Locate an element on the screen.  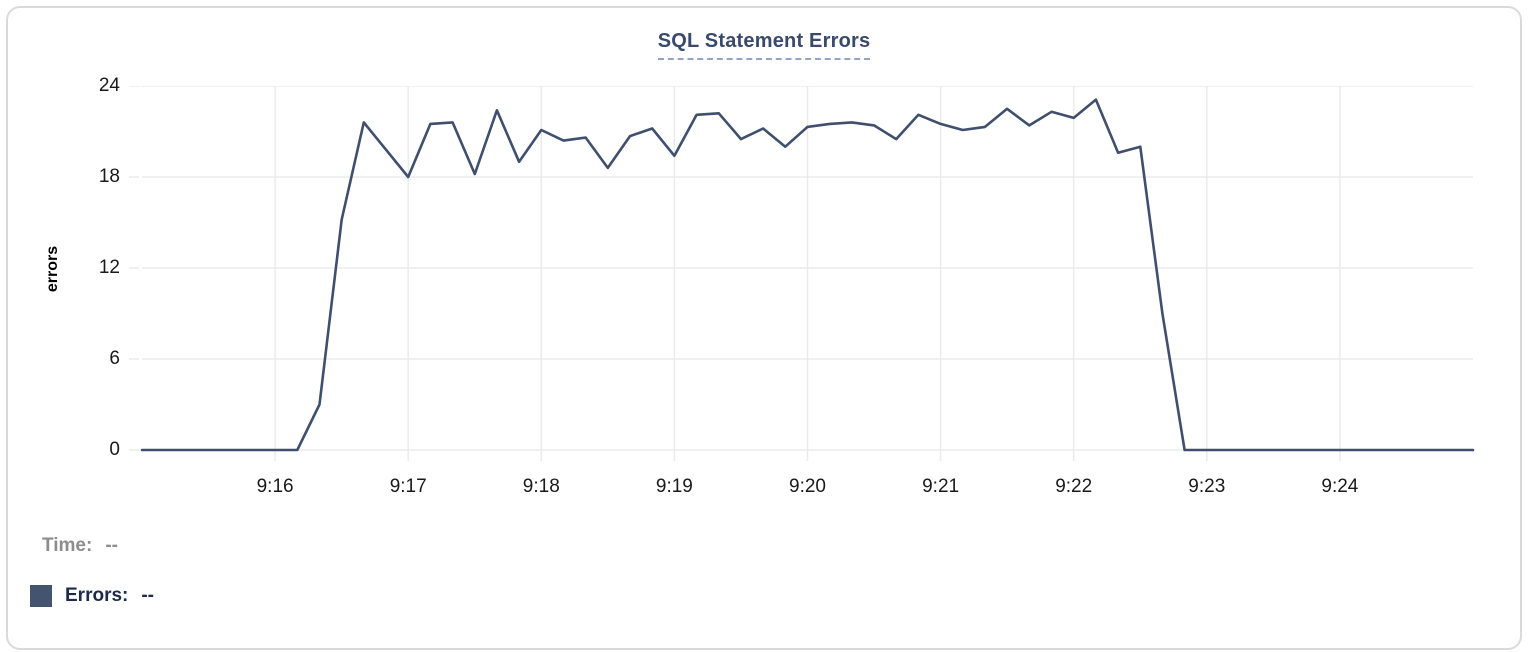
x-tick-label: 9:20 is located at coordinates (807, 486).